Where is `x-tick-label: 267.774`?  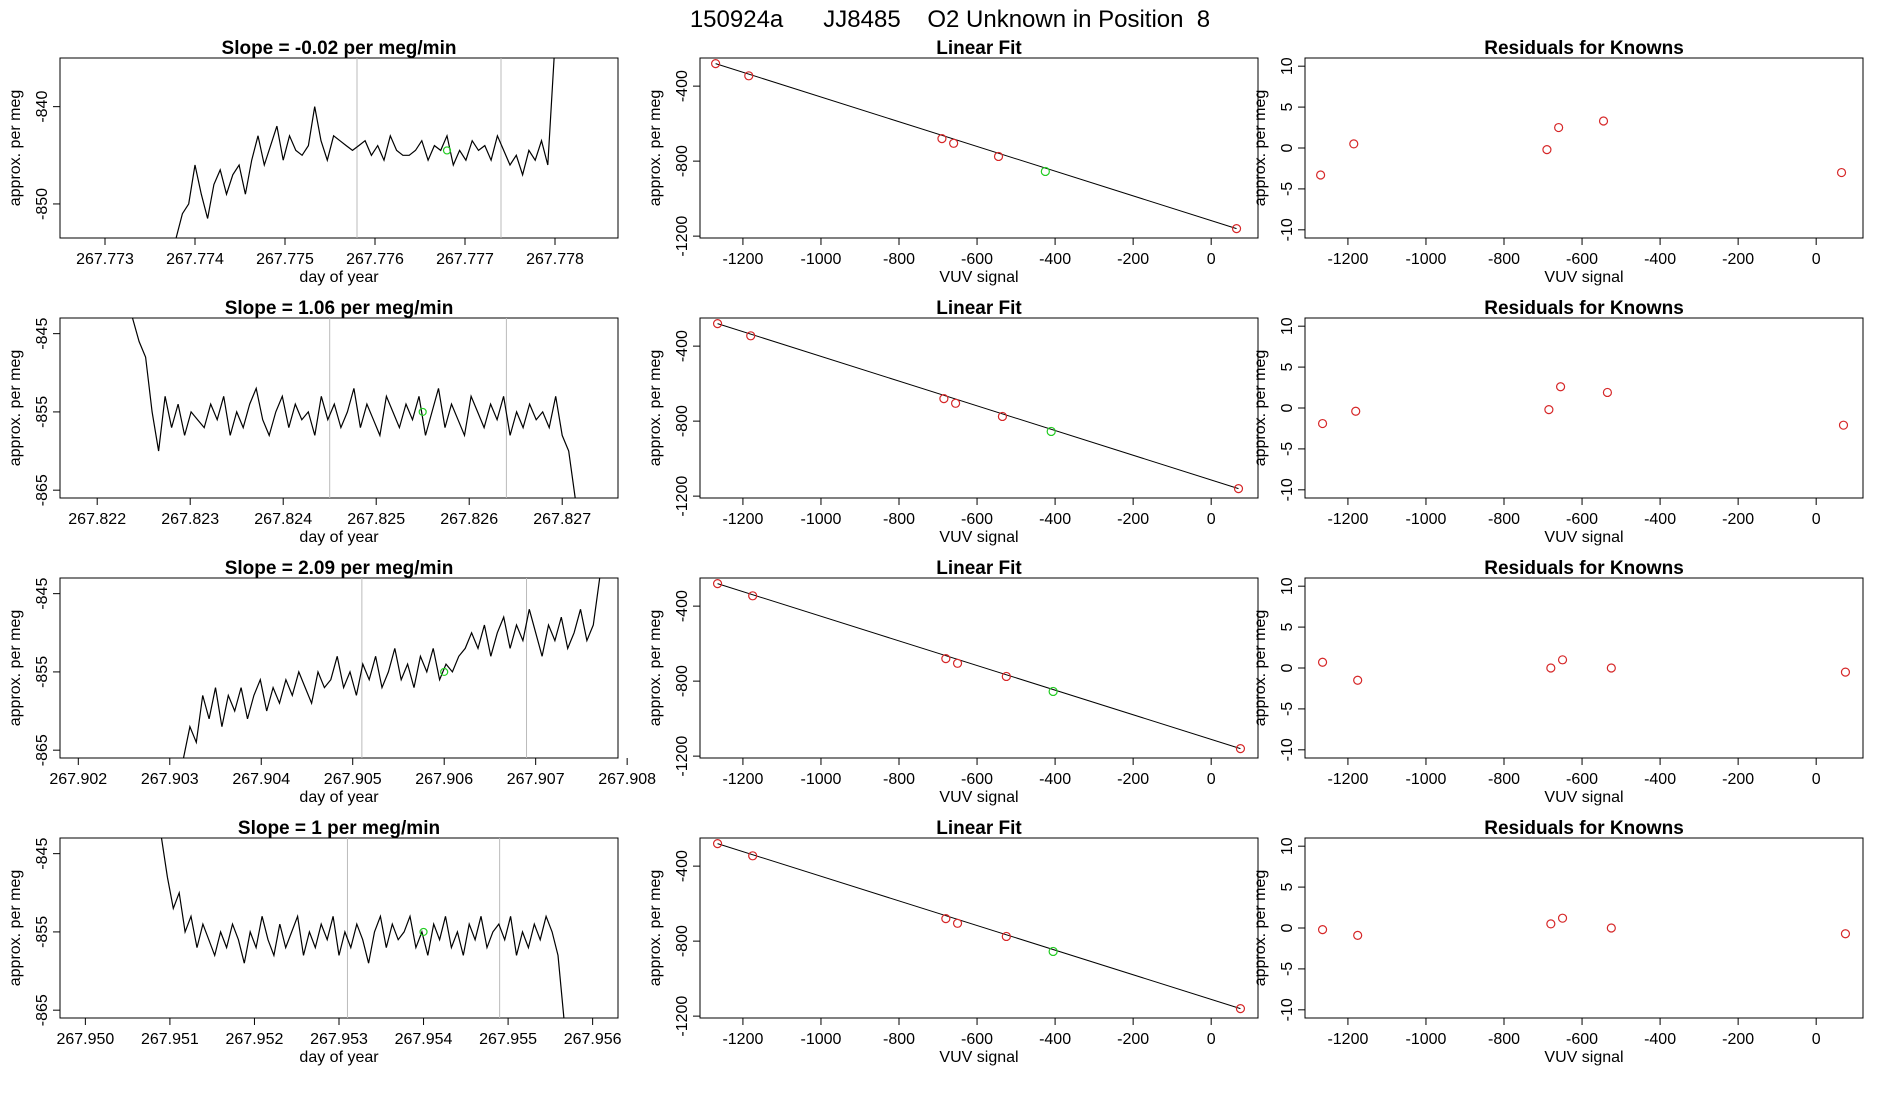
x-tick-label: 267.774 is located at coordinates (195, 259).